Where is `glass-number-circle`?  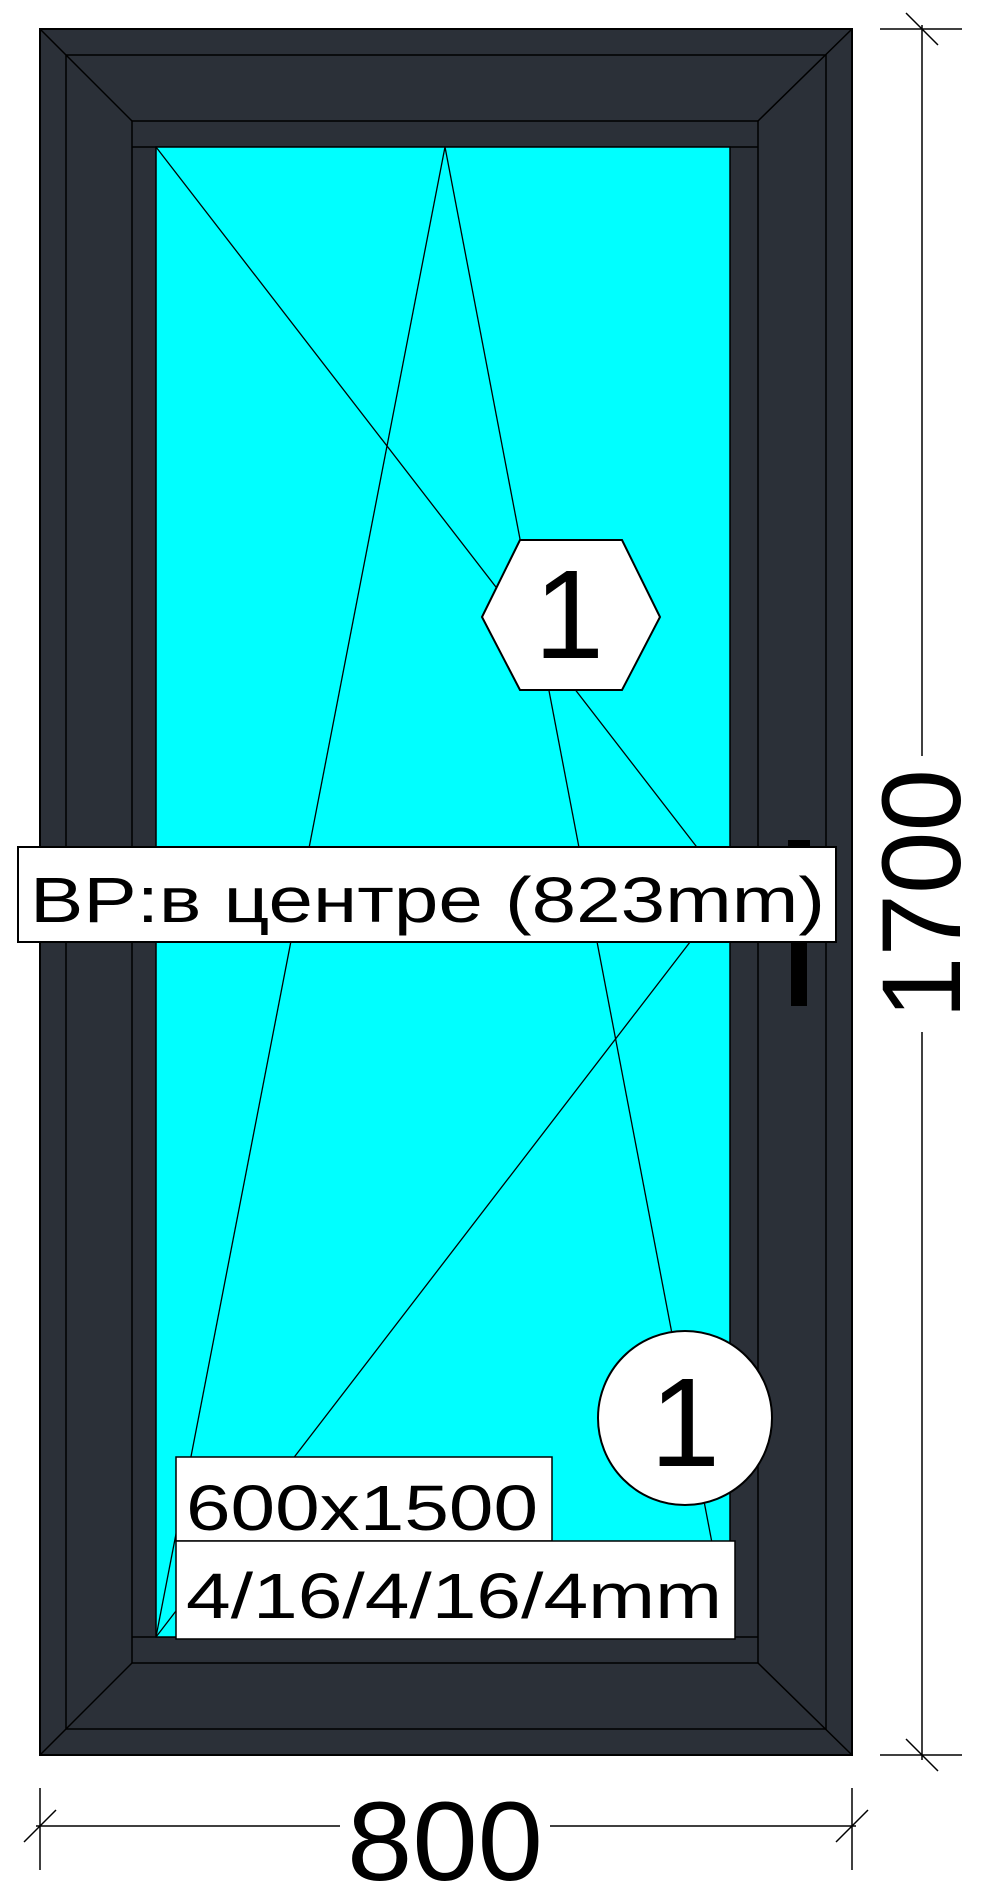 glass-number-circle is located at coordinates (685, 1418).